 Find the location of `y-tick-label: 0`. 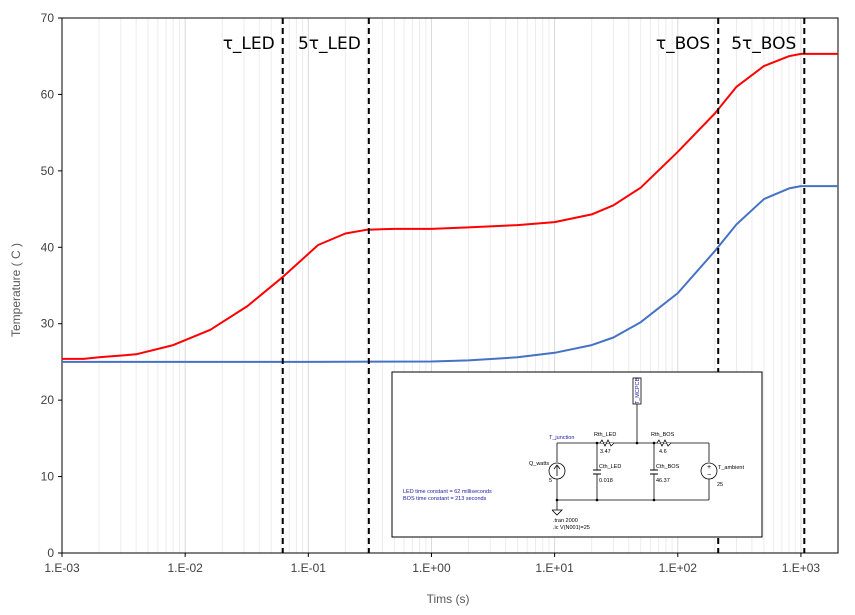

y-tick-label: 0 is located at coordinates (50, 553).